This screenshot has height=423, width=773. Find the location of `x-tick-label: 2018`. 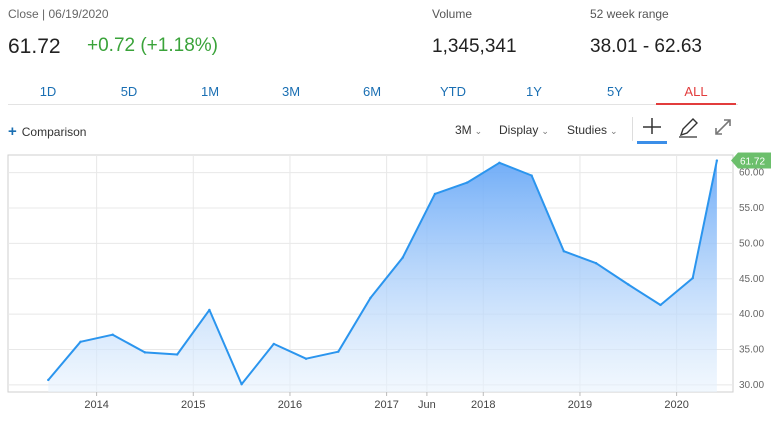

x-tick-label: 2018 is located at coordinates (483, 405).